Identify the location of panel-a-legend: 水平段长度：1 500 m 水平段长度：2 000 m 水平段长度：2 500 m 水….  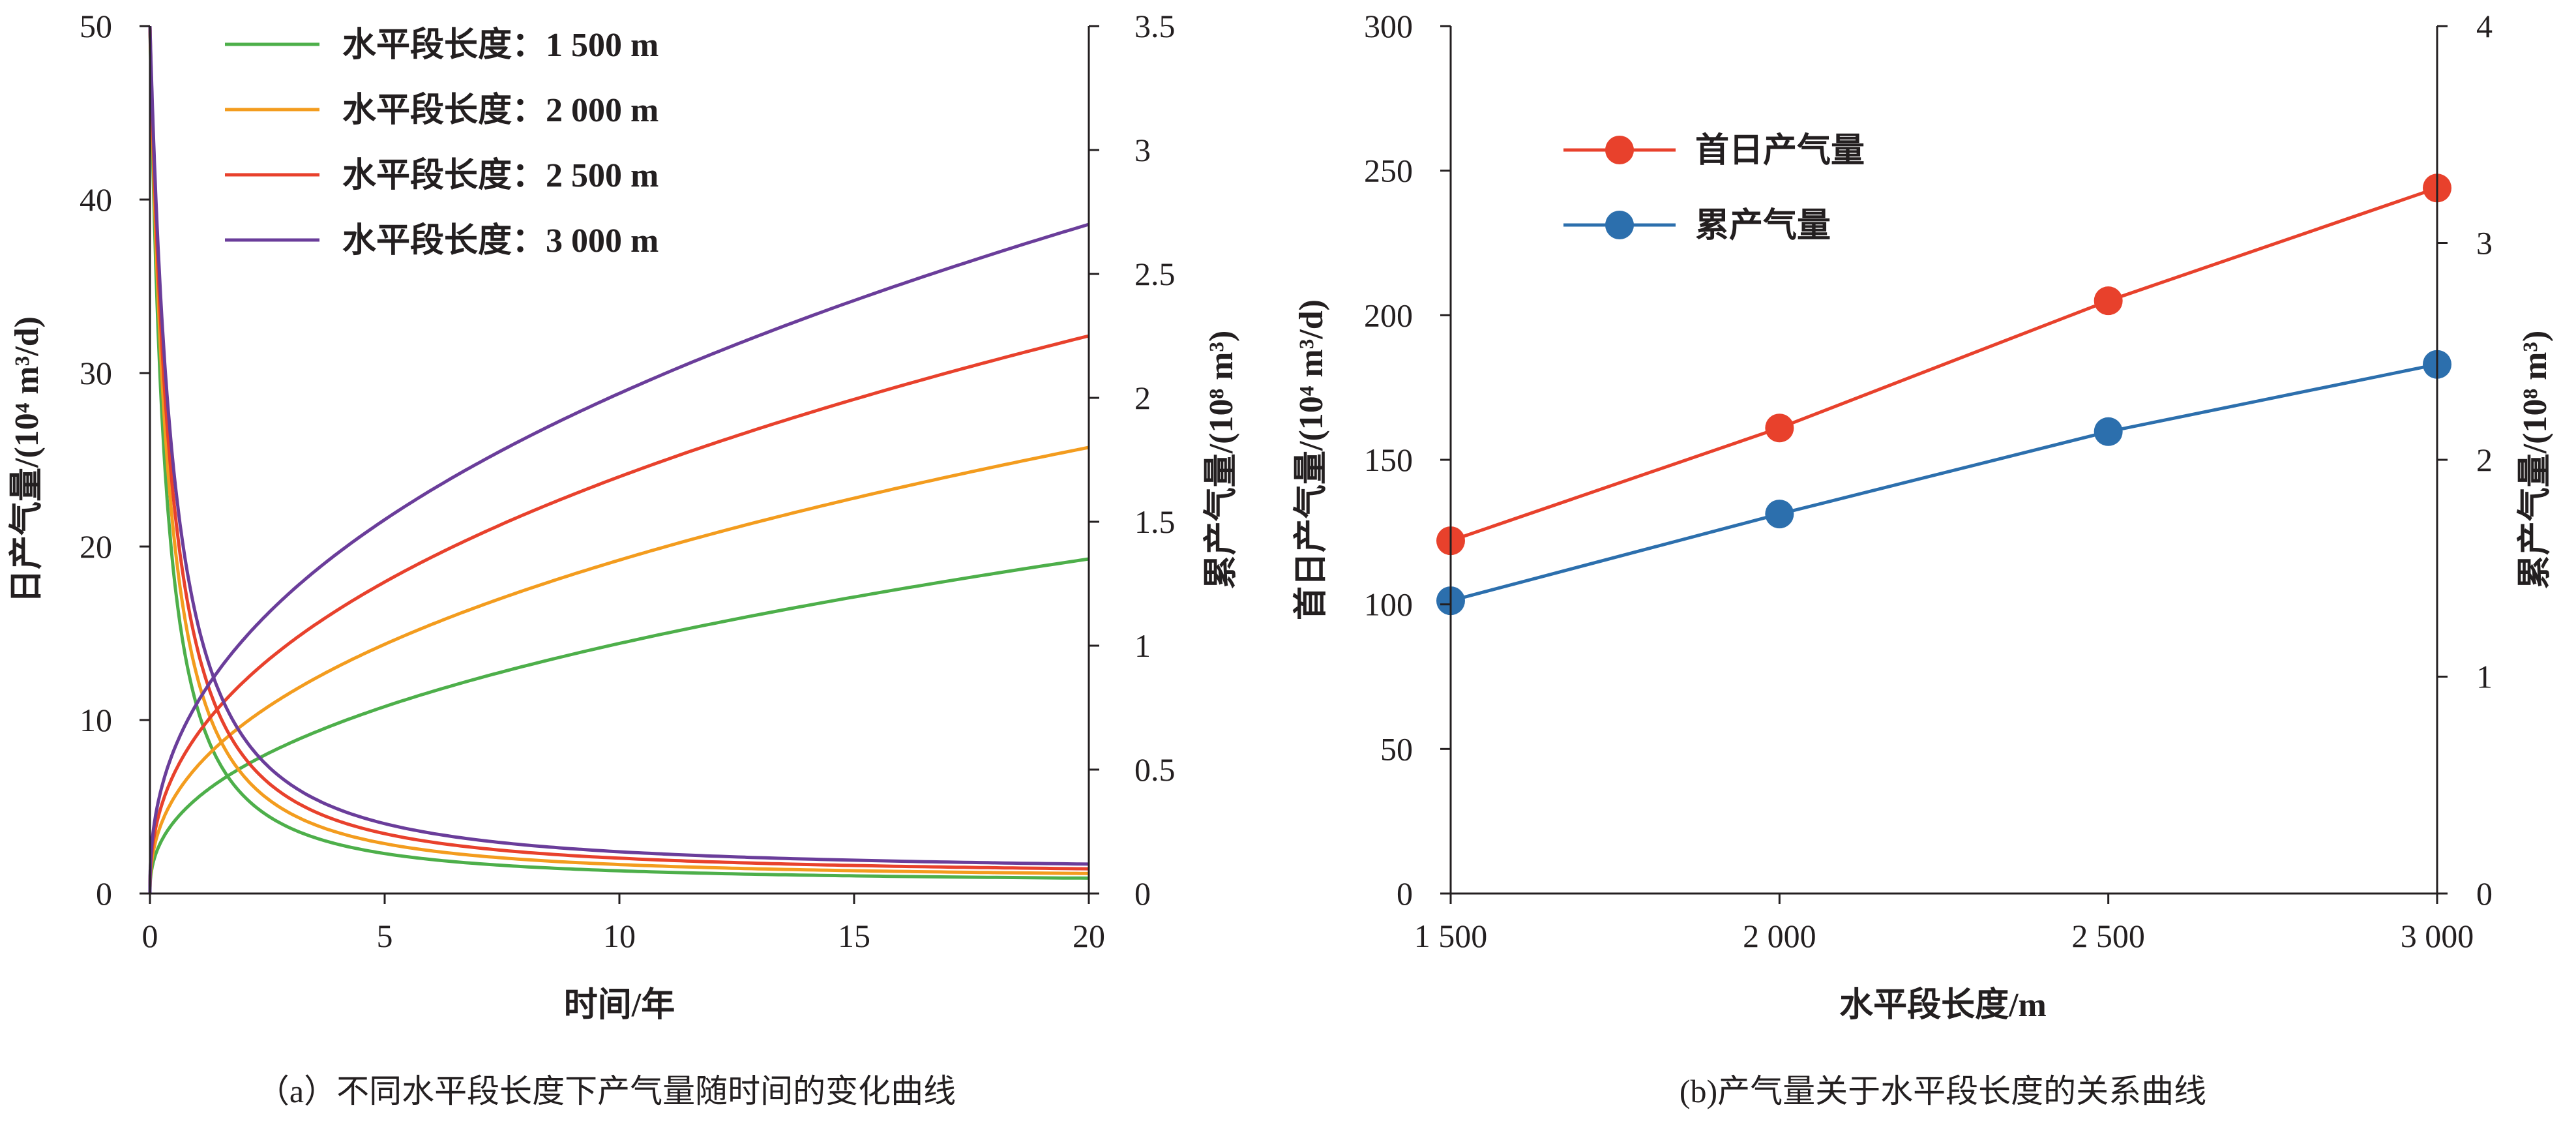
(442, 143).